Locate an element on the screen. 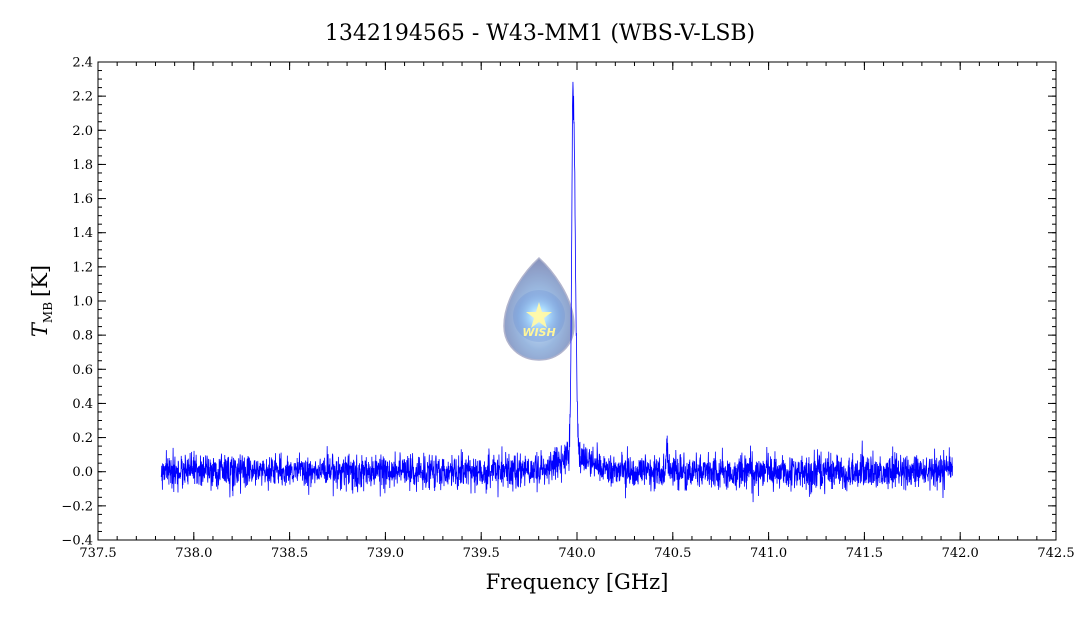 The image size is (1080, 618). x-tick-label: 739.0 is located at coordinates (385, 553).